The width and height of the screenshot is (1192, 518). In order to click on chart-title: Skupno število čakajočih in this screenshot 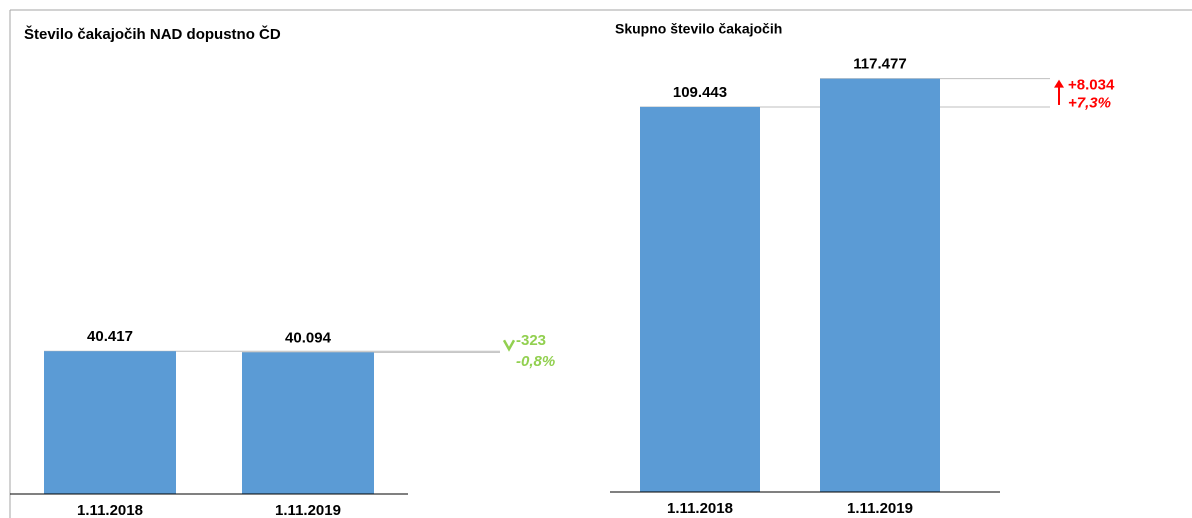, I will do `click(698, 29)`.